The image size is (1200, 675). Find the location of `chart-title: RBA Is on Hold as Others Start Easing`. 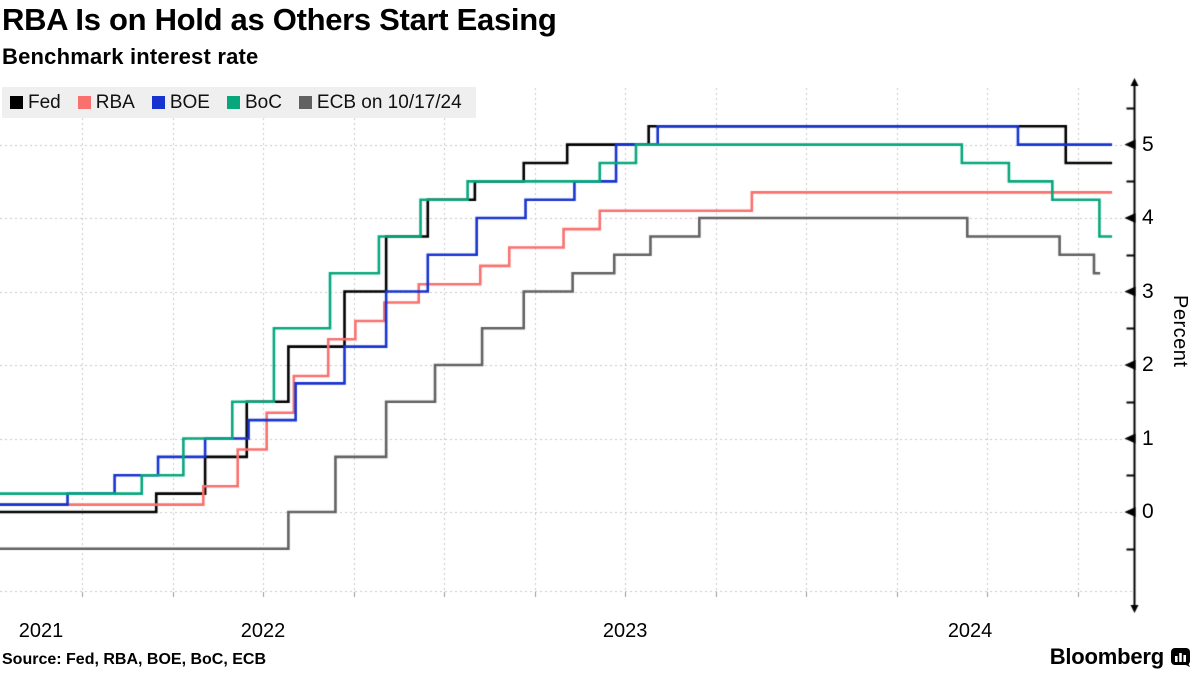

chart-title: RBA Is on Hold as Others Start Easing is located at coordinates (279, 19).